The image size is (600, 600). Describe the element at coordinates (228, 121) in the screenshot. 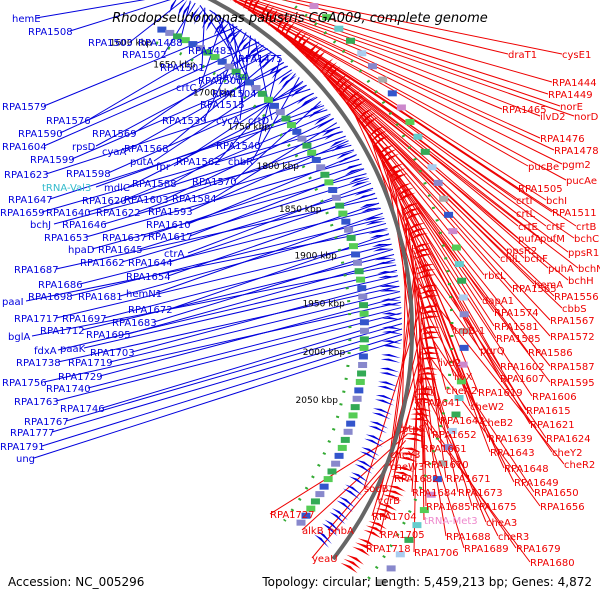

I see `gene-label: cycA` at that location.